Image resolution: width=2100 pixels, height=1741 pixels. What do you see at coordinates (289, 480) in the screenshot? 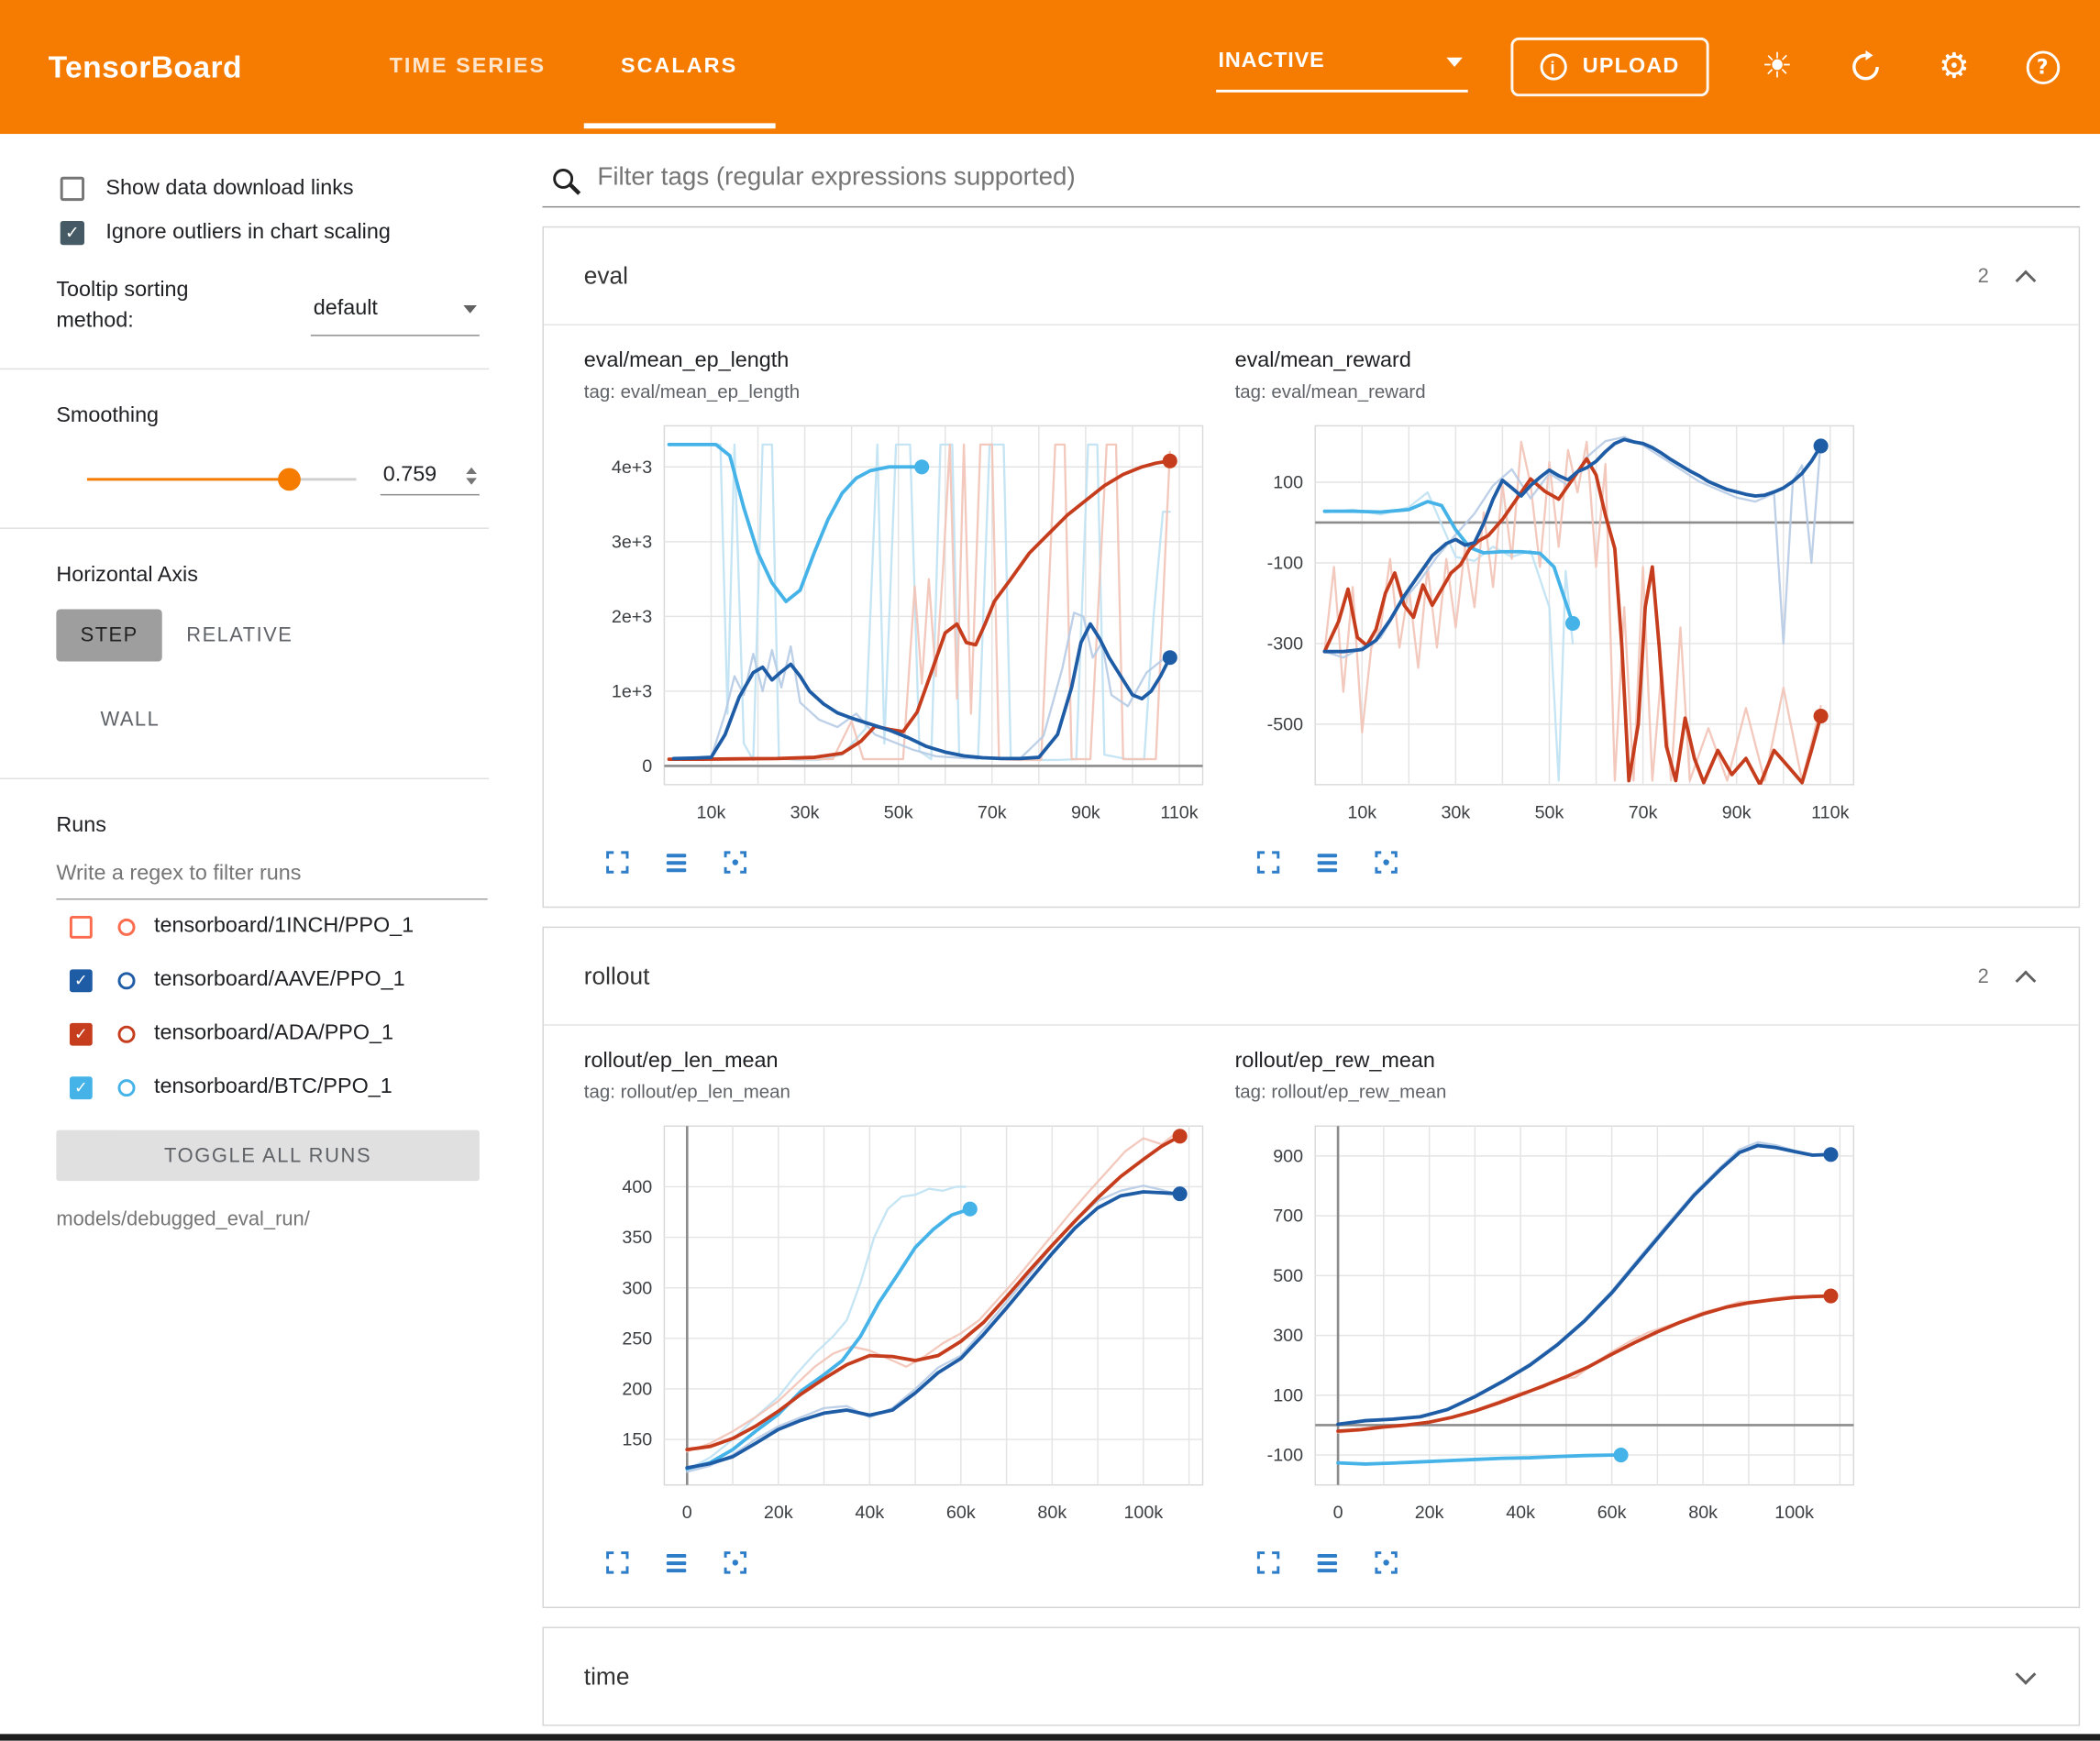
I see `slider-knob` at bounding box center [289, 480].